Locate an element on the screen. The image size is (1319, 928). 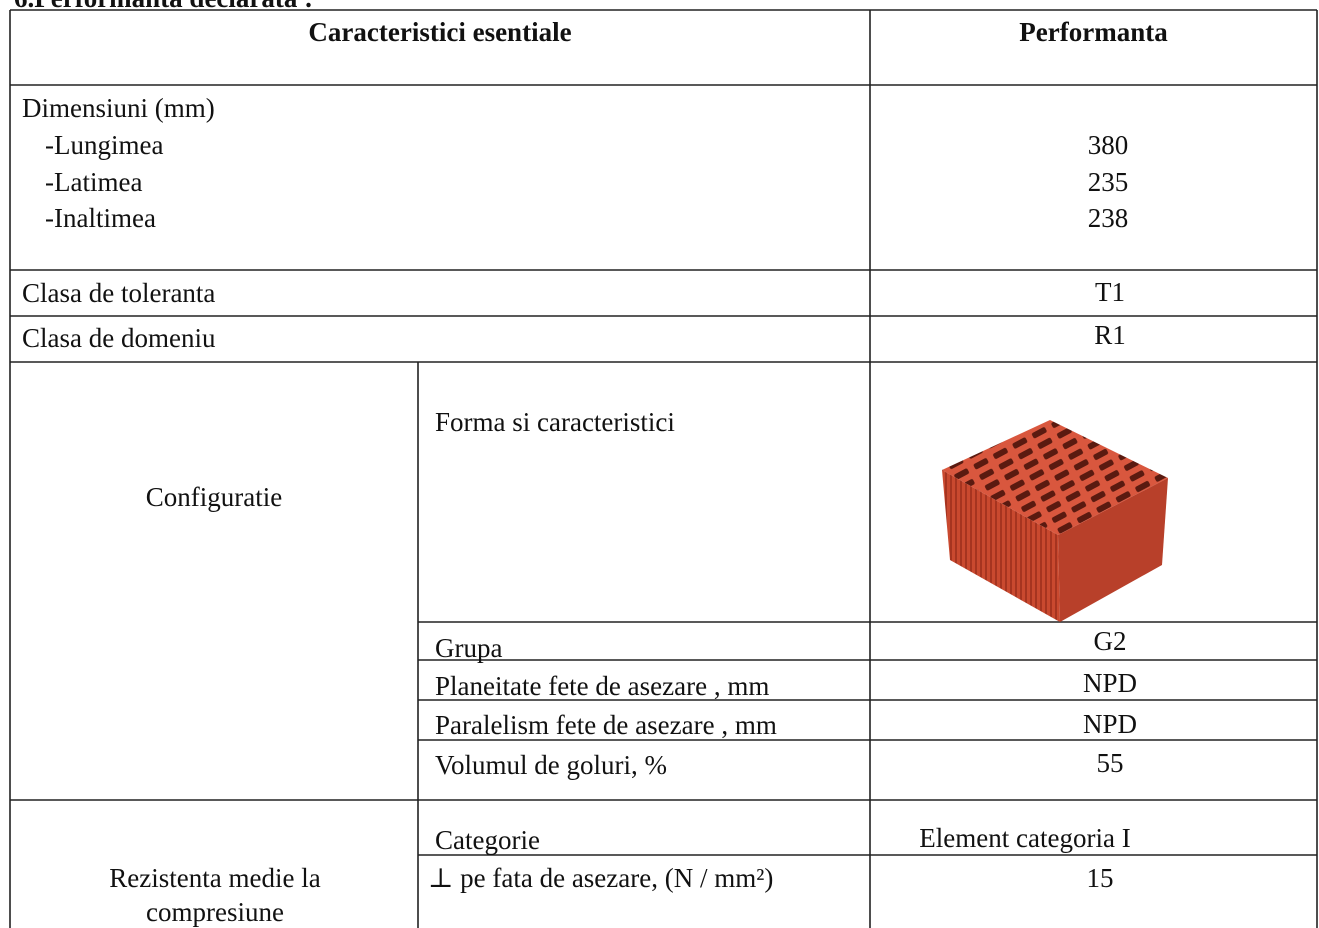
row-label: Rezistenta medie la compresiune is located at coordinates (215, 895).